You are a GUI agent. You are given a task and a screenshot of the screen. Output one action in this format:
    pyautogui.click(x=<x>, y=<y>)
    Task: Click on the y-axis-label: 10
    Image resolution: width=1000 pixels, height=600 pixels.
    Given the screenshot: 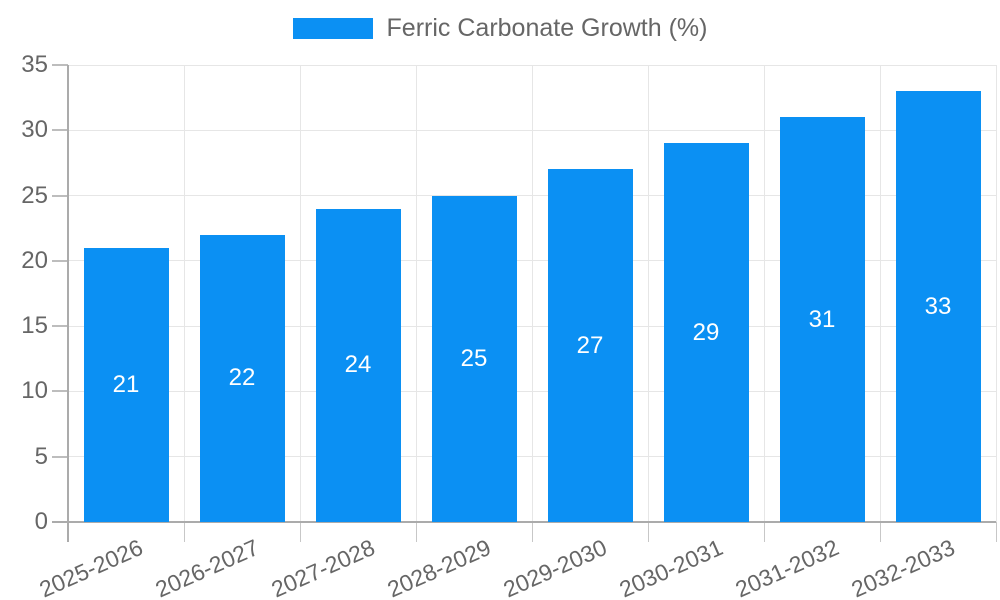 What is the action you would take?
    pyautogui.click(x=34, y=391)
    